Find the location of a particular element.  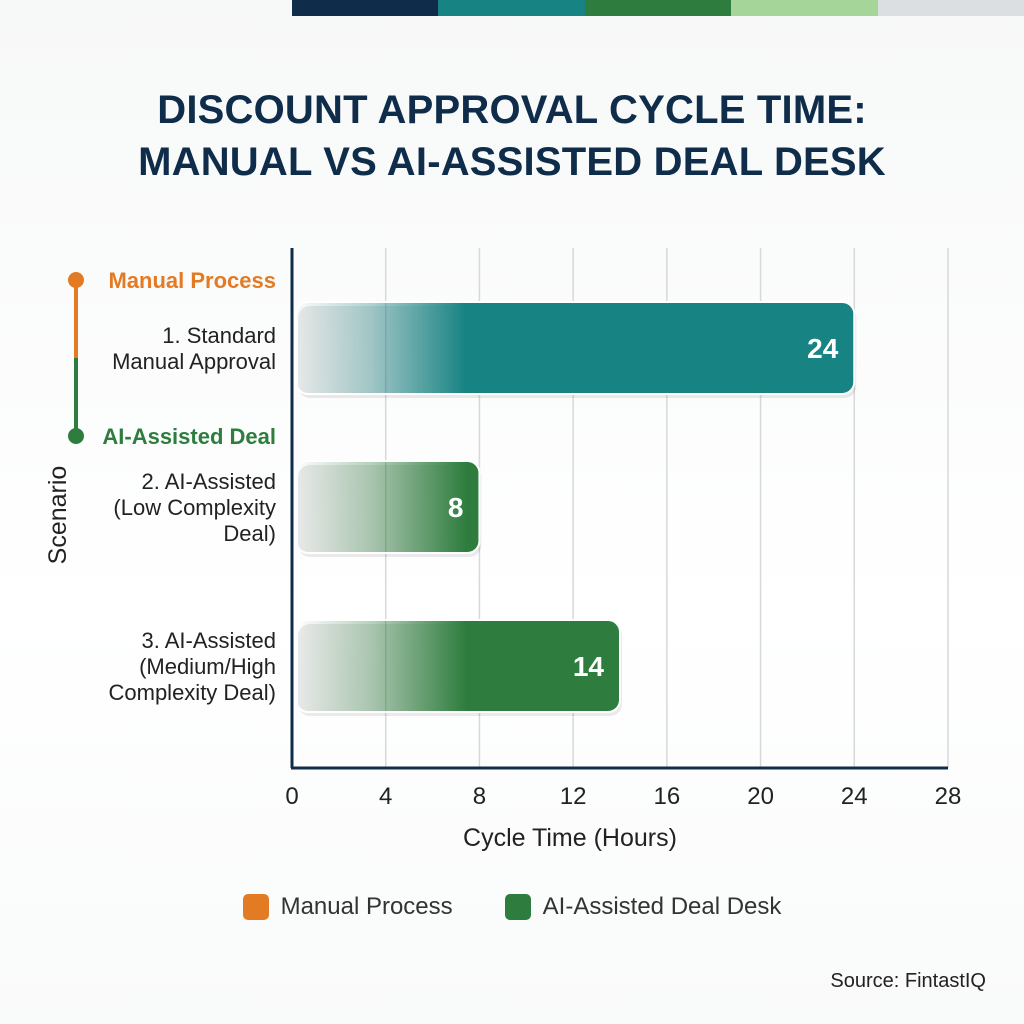

category-label: (Low Complexity is located at coordinates (194, 507).